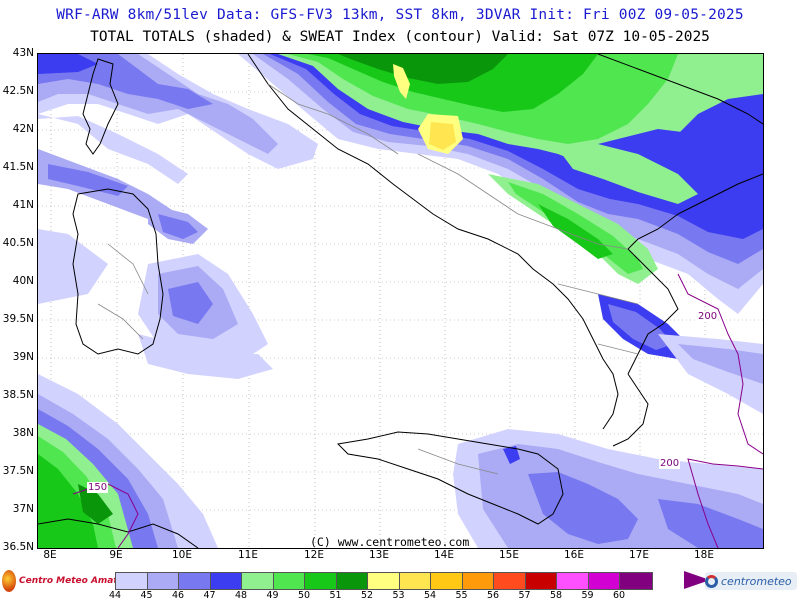 The image size is (800, 601). Describe the element at coordinates (18, 319) in the screenshot. I see `lat-label: 39.5N` at that location.